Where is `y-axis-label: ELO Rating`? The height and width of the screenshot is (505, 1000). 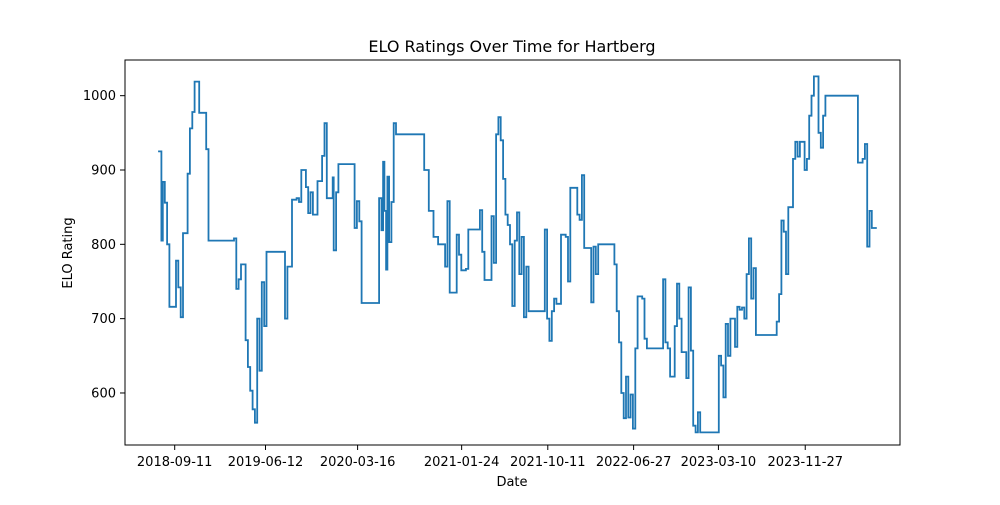
y-axis-label: ELO Rating is located at coordinates (68, 252).